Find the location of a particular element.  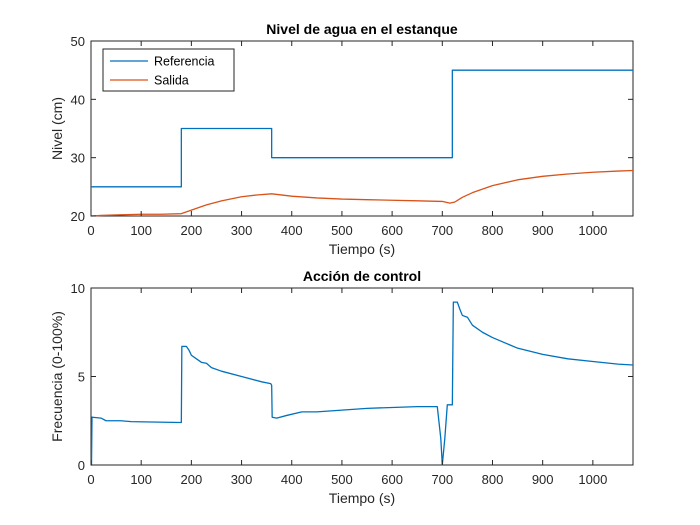

bottom-chart-title: Acción de control is located at coordinates (362, 276).